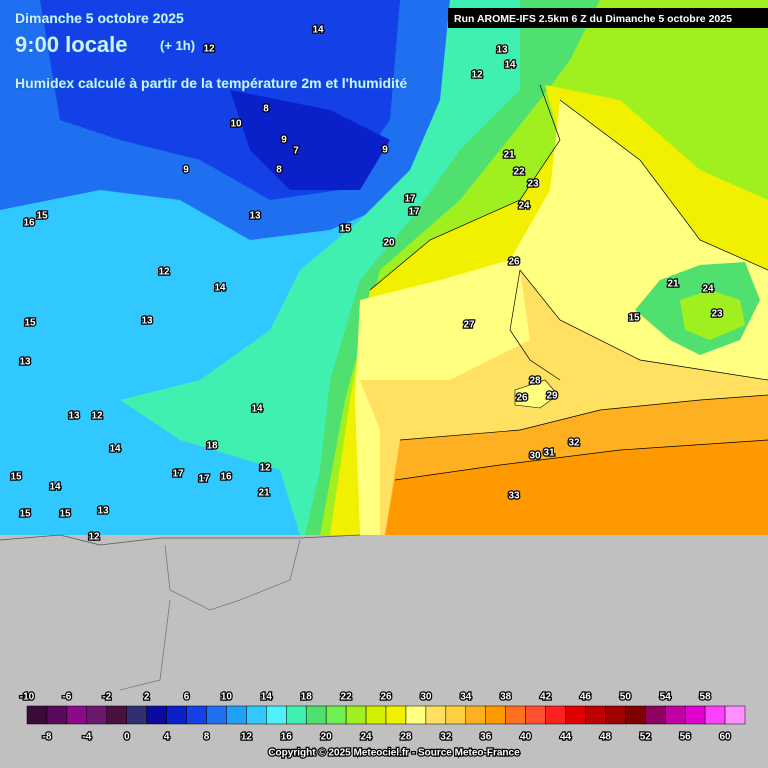 The width and height of the screenshot is (768, 768). I want to click on contour-label: 8, so click(279, 170).